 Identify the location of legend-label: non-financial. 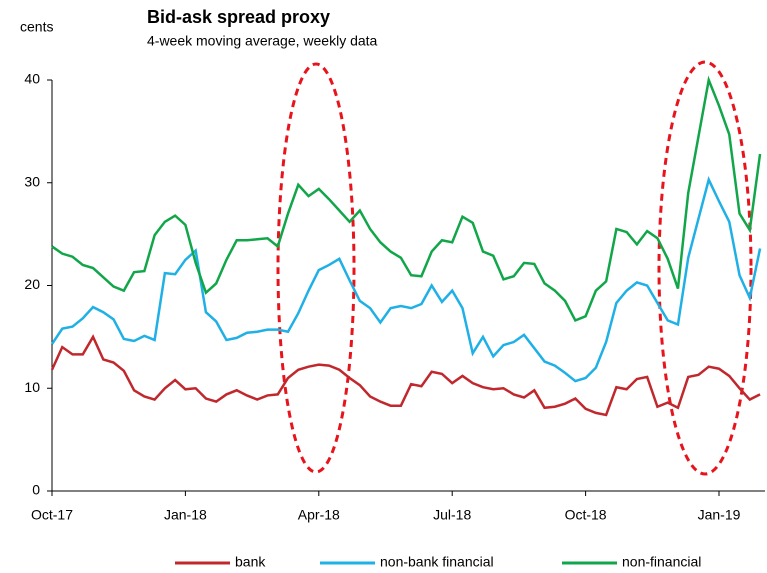
(661, 562).